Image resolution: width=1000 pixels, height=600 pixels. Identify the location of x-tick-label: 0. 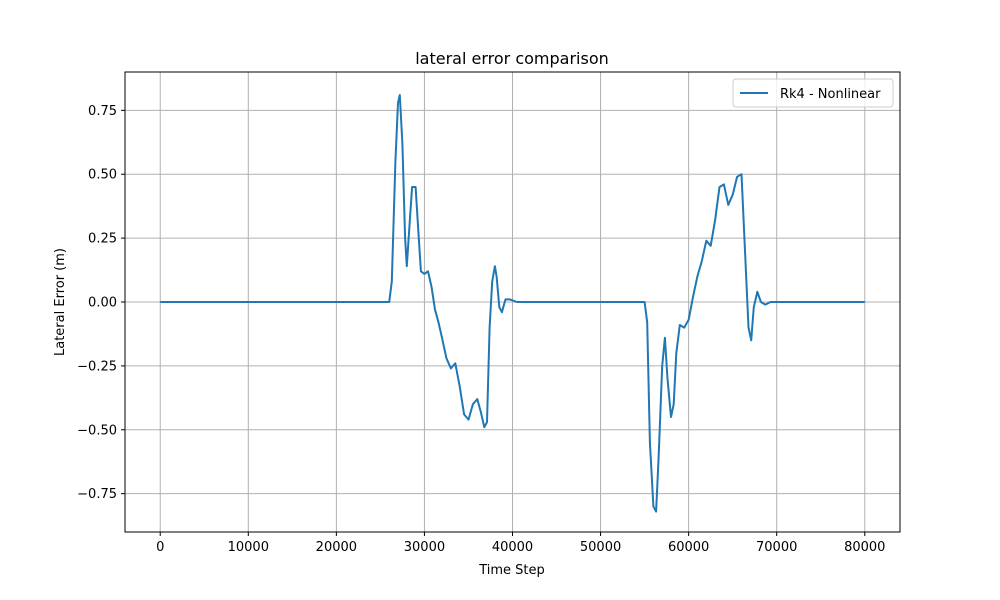
(160, 547).